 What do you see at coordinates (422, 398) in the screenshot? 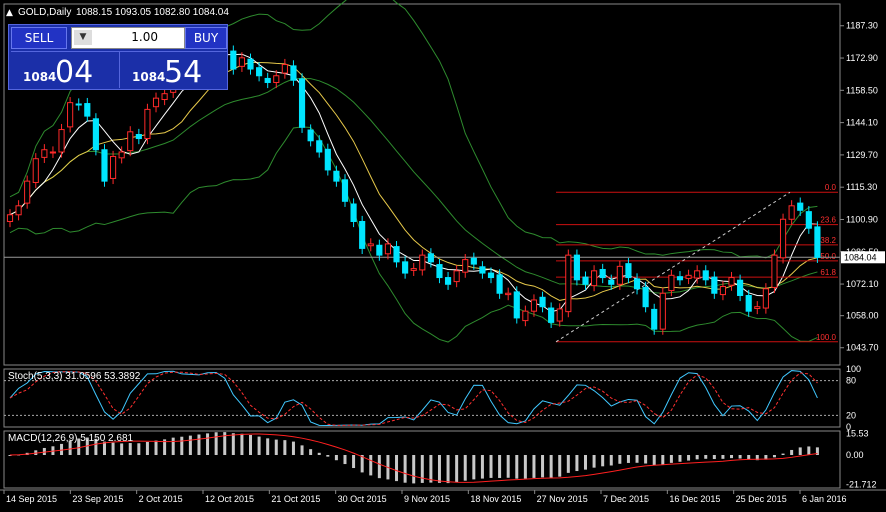
I see `stochastic-window` at bounding box center [422, 398].